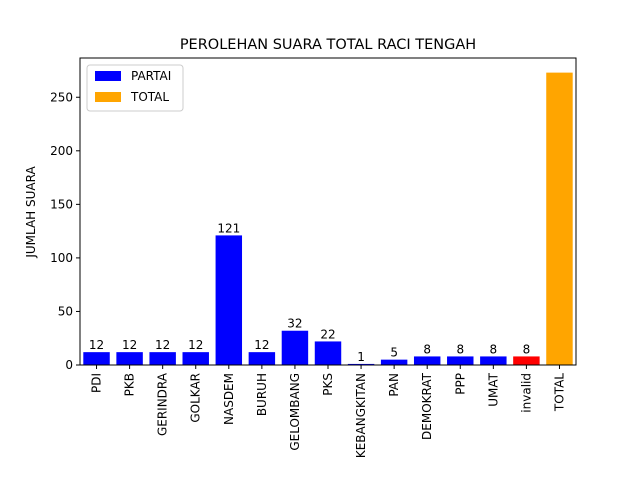 The width and height of the screenshot is (640, 480). Describe the element at coordinates (294, 324) in the screenshot. I see `bar-value-label: 32` at that location.